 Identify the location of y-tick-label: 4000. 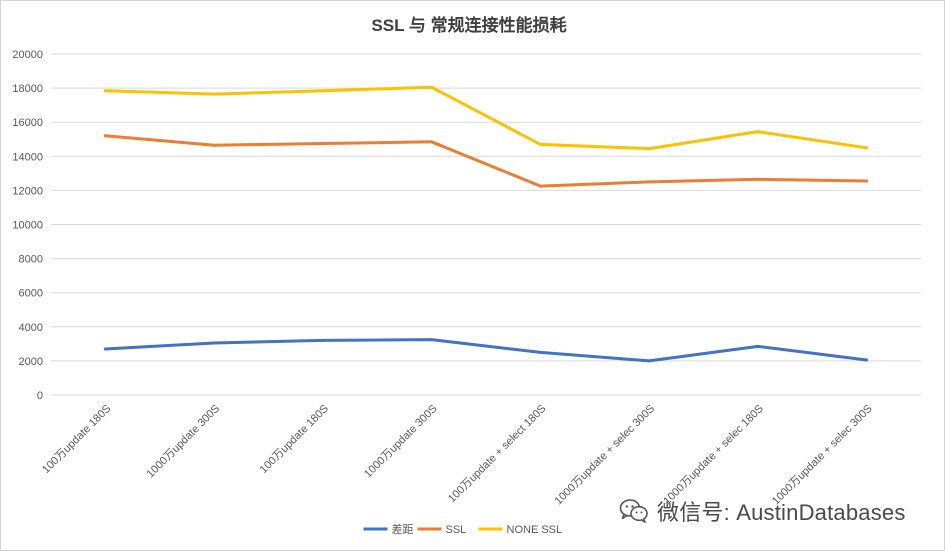
(31, 328).